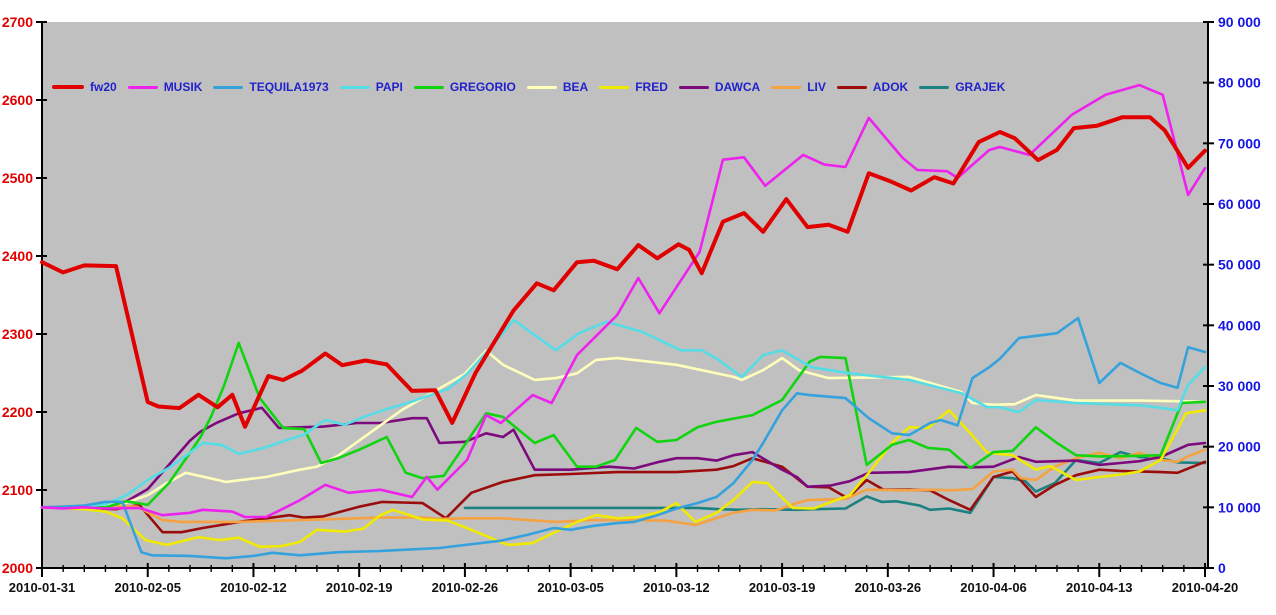 This screenshot has height=615, width=1276. I want to click on right-axis-tick-label: 20 000, so click(1239, 447).